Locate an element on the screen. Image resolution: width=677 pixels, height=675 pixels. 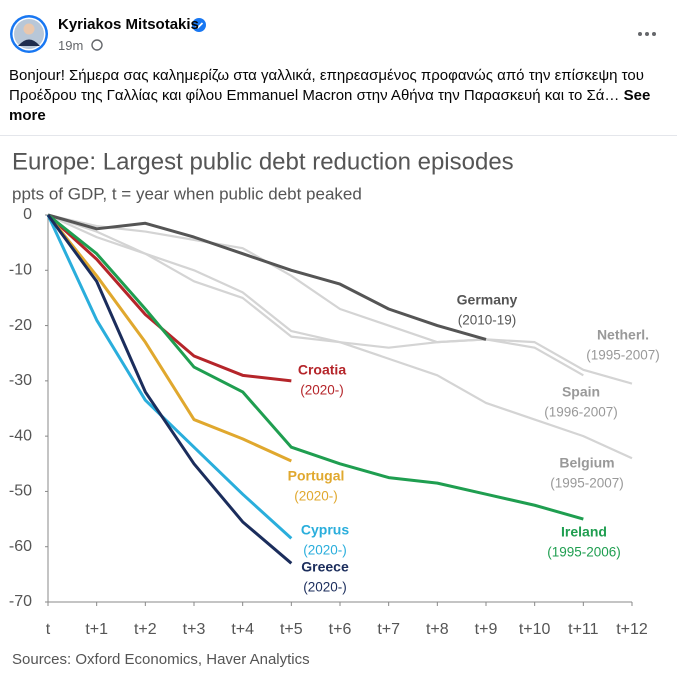
x-tick-label: t+9 is located at coordinates (486, 629).